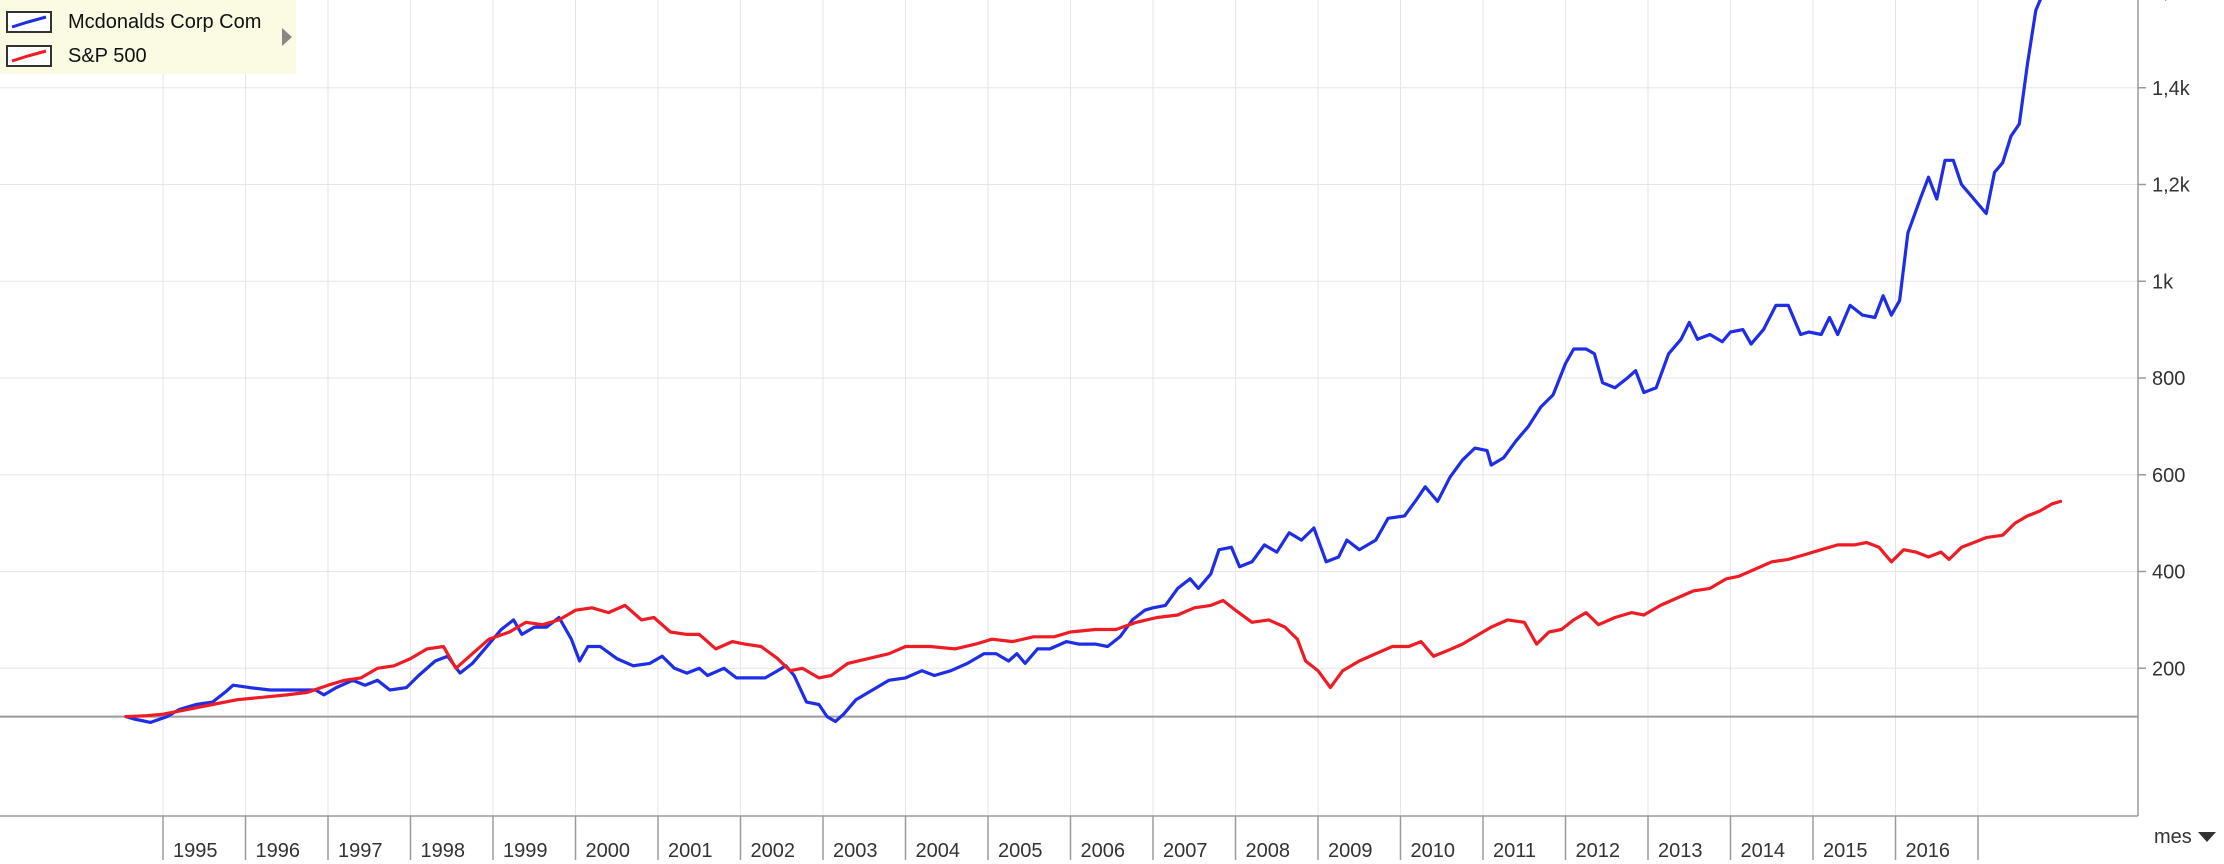  Describe the element at coordinates (2168, 476) in the screenshot. I see `y-tick-label: 600` at that location.